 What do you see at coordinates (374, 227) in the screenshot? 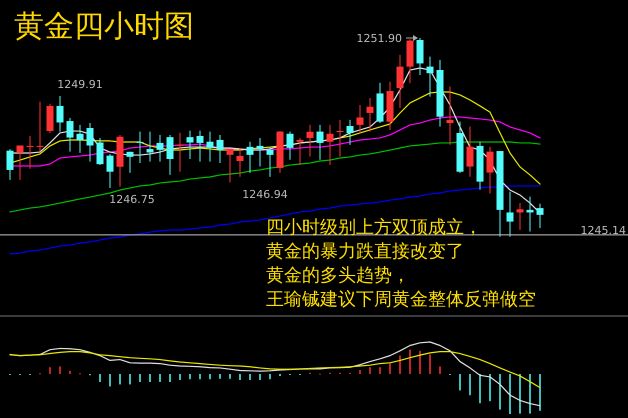
I see `annotation: 四小时级别上方双顶成立，` at bounding box center [374, 227].